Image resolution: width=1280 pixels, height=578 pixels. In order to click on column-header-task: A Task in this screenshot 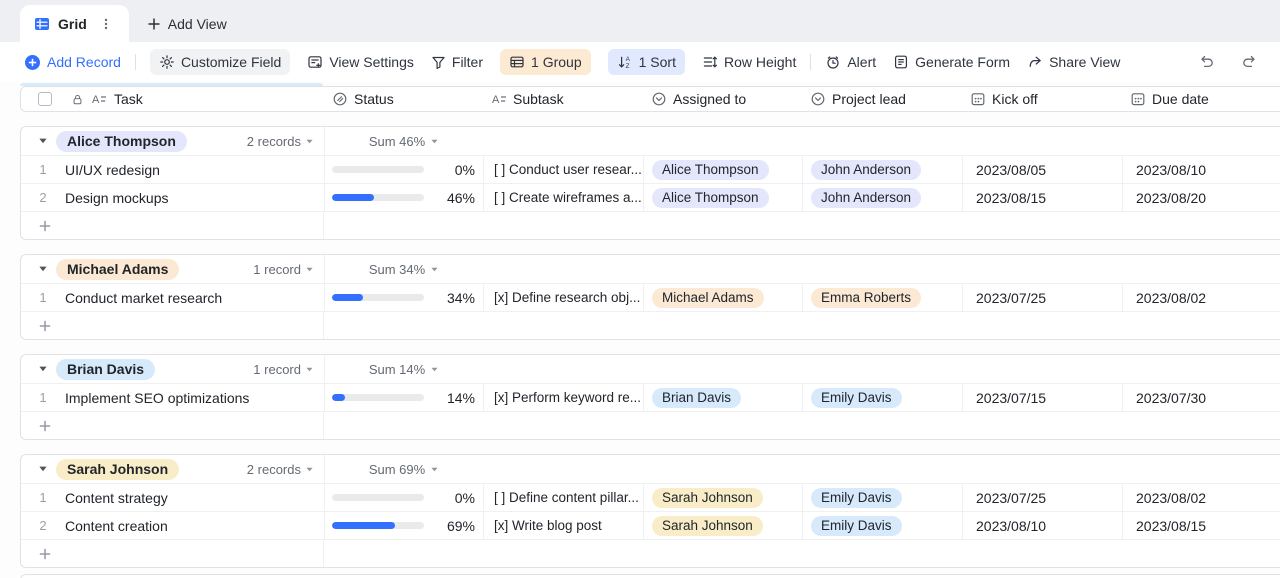, I will do `click(172, 99)`.